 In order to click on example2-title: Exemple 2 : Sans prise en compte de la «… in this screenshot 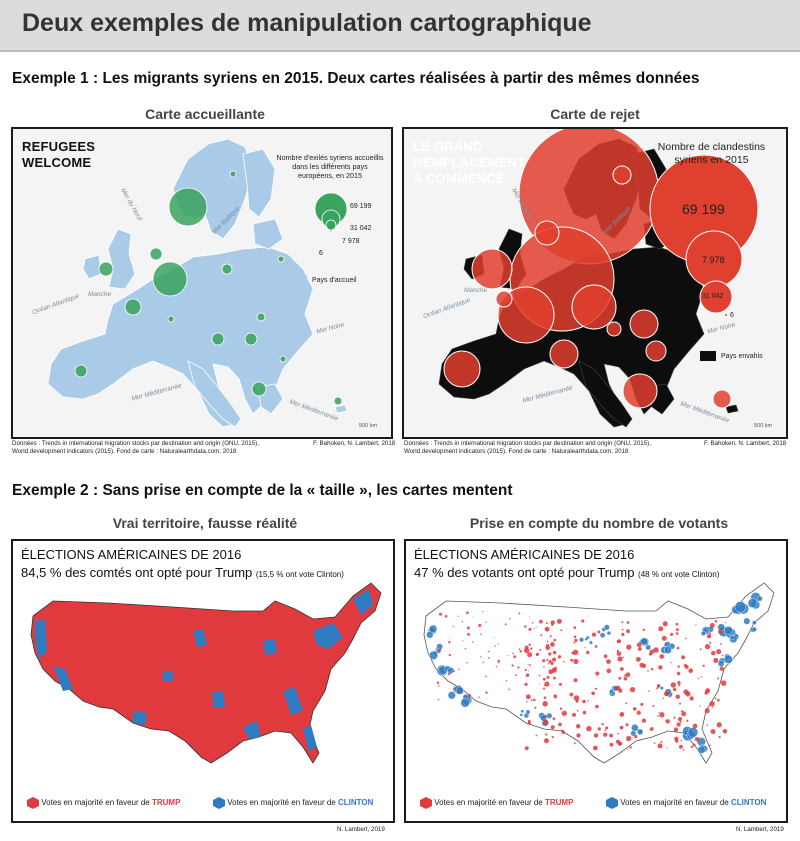, I will do `click(262, 490)`.